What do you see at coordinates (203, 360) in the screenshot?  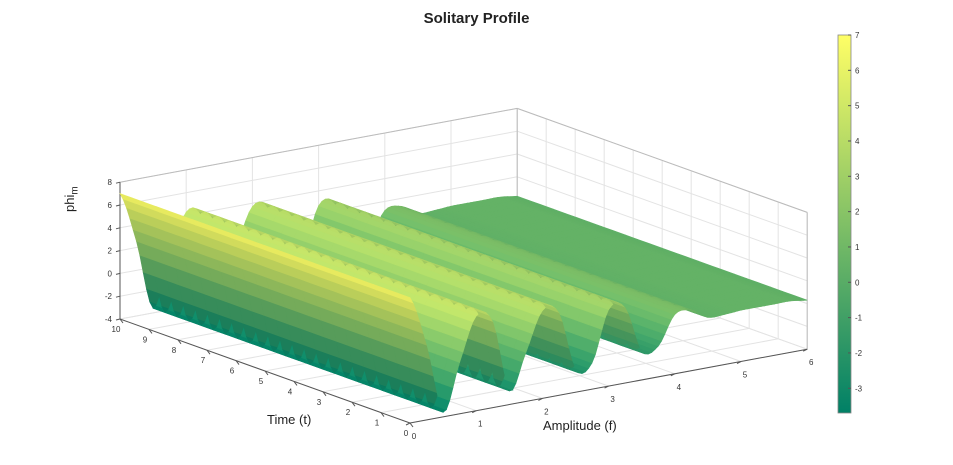 I see `y-tick-label: 7` at bounding box center [203, 360].